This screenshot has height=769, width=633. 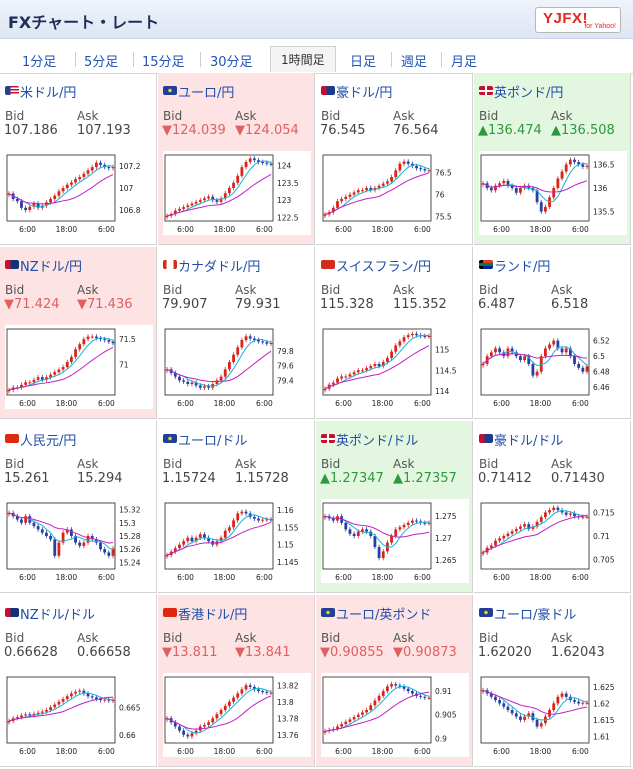 What do you see at coordinates (79, 193) in the screenshot?
I see `price-chart: 107.2 107 106.8 6:00 18:00 6:00` at bounding box center [79, 193].